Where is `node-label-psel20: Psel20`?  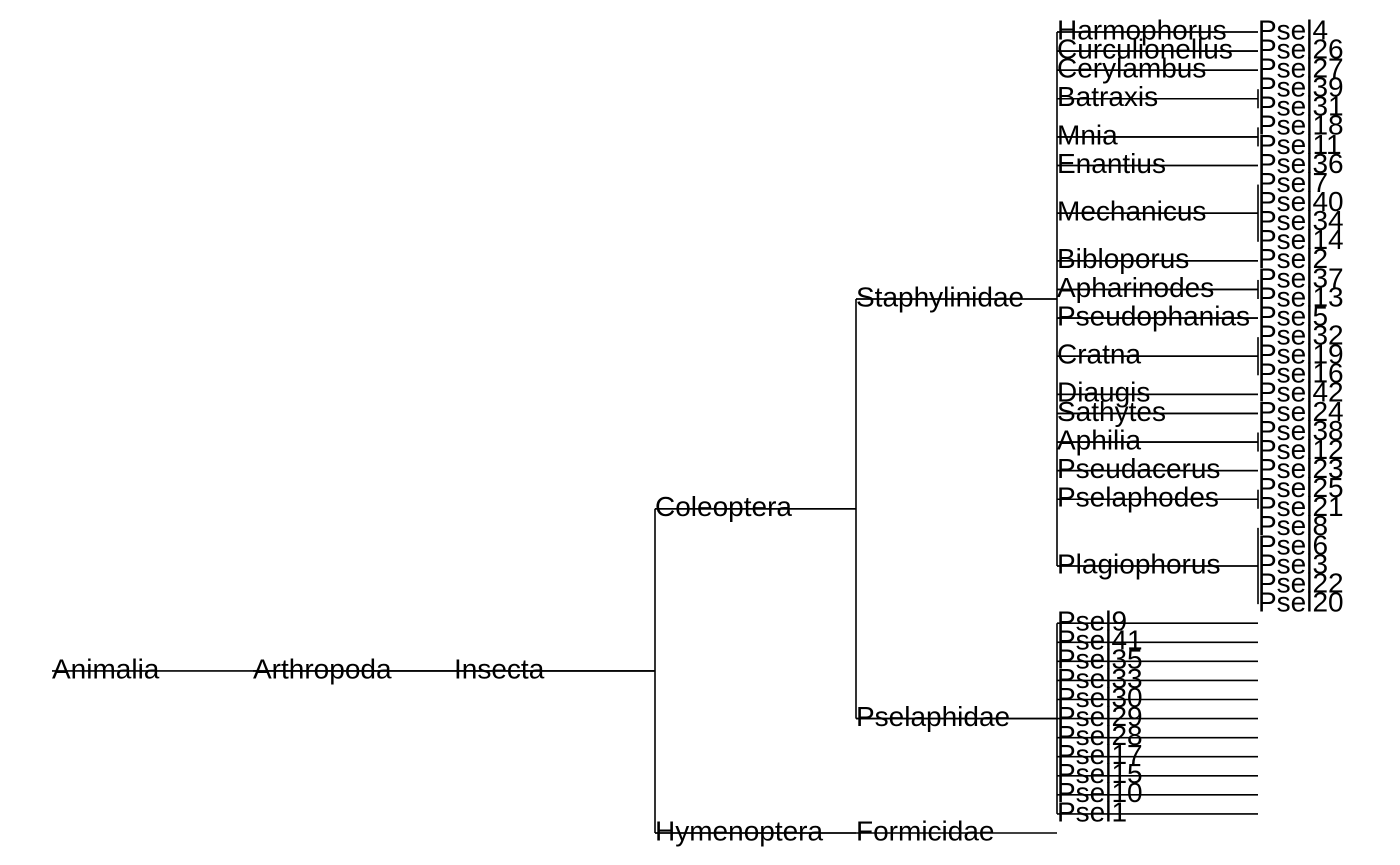 node-label-psel20: Psel20 is located at coordinates (1301, 602).